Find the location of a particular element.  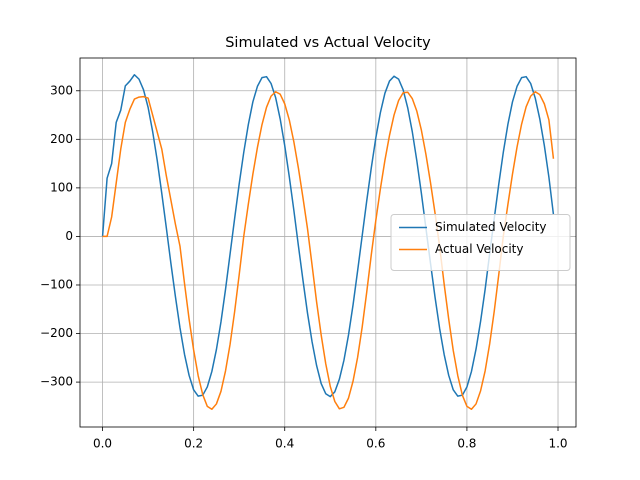

legend-label: Simulated Velocity is located at coordinates (491, 227).